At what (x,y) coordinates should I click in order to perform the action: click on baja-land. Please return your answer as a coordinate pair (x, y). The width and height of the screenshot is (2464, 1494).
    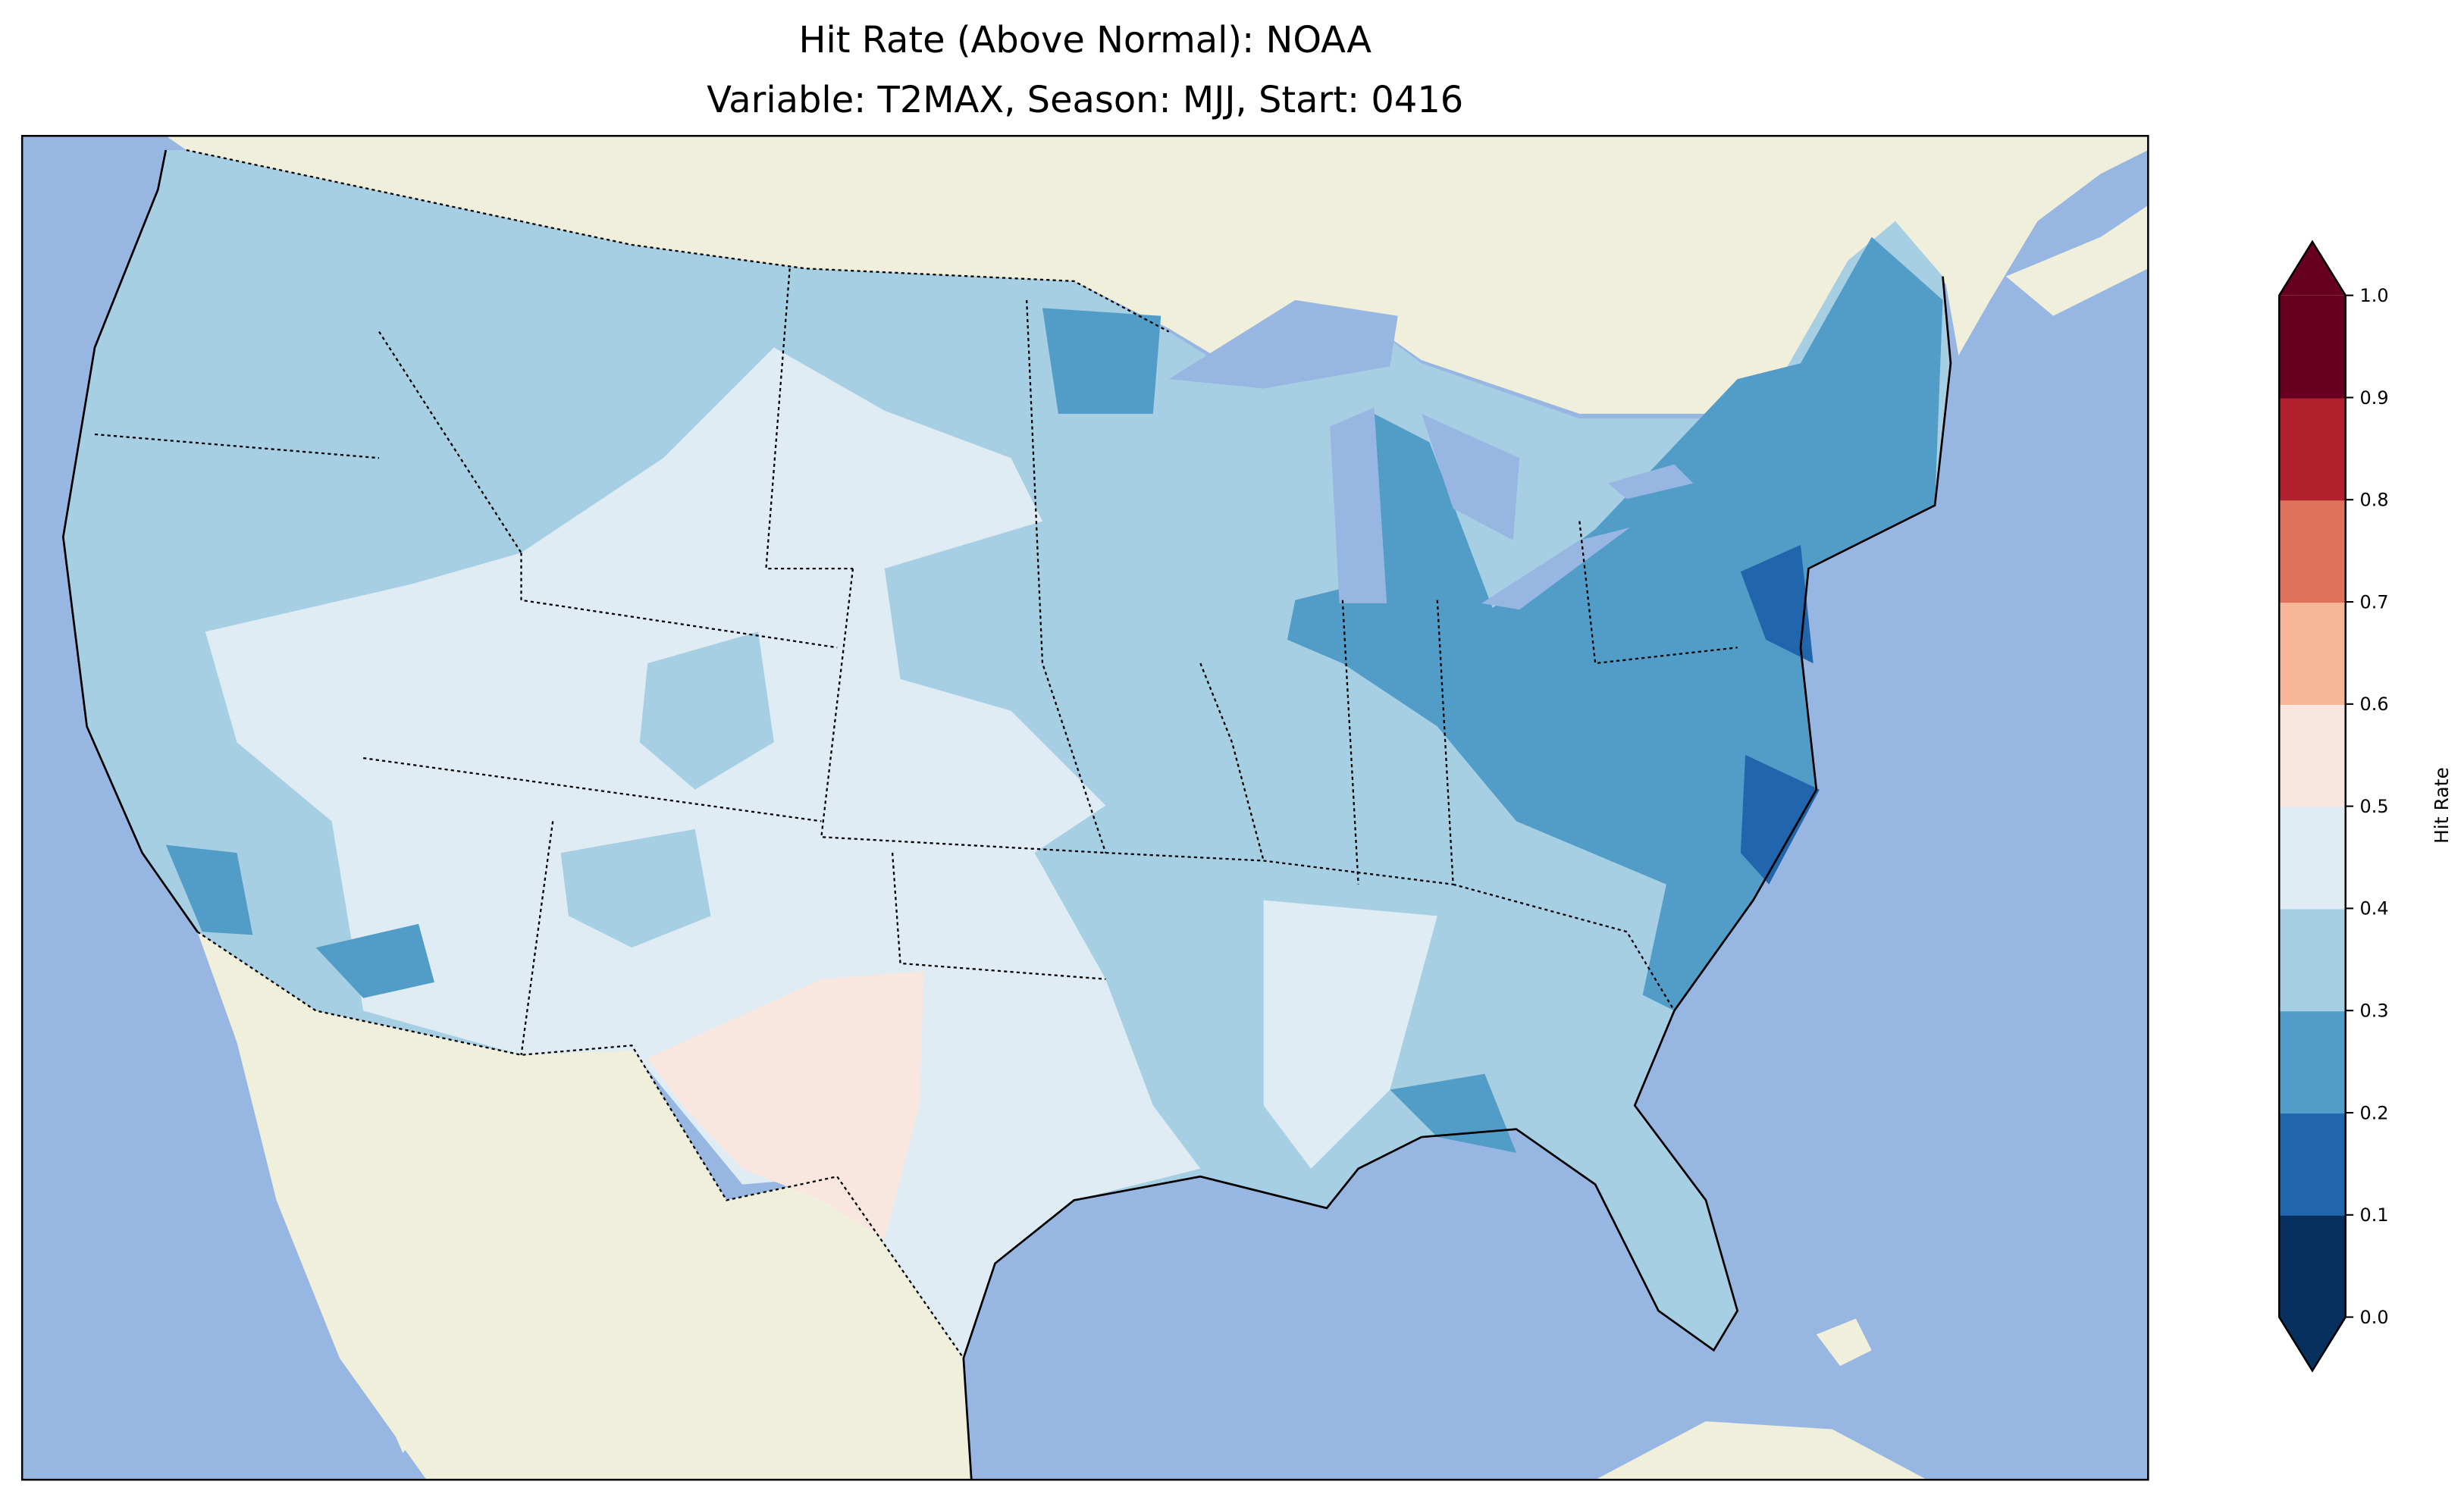
    Looking at the image, I should click on (316, 1196).